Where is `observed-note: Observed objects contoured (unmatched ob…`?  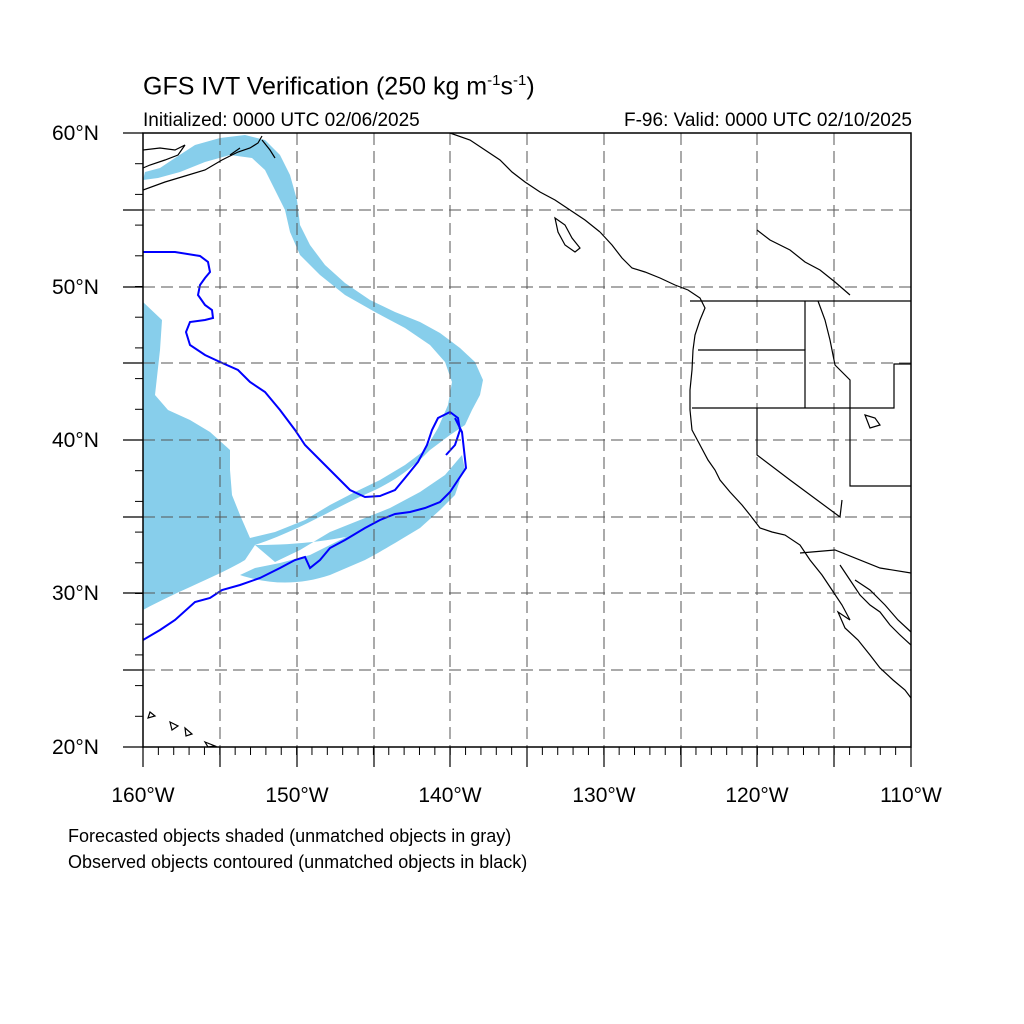
observed-note: Observed objects contoured (unmatched ob… is located at coordinates (298, 862).